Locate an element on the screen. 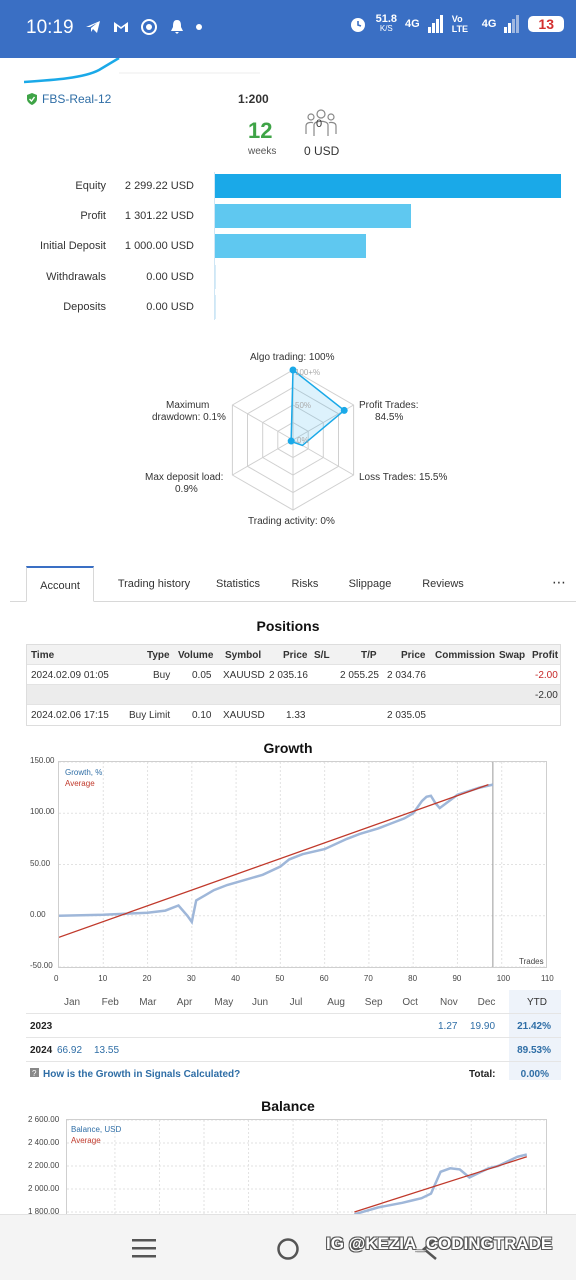 This screenshot has width=576, height=1280. more-tabs-icon: ⋯ is located at coordinates (559, 582).